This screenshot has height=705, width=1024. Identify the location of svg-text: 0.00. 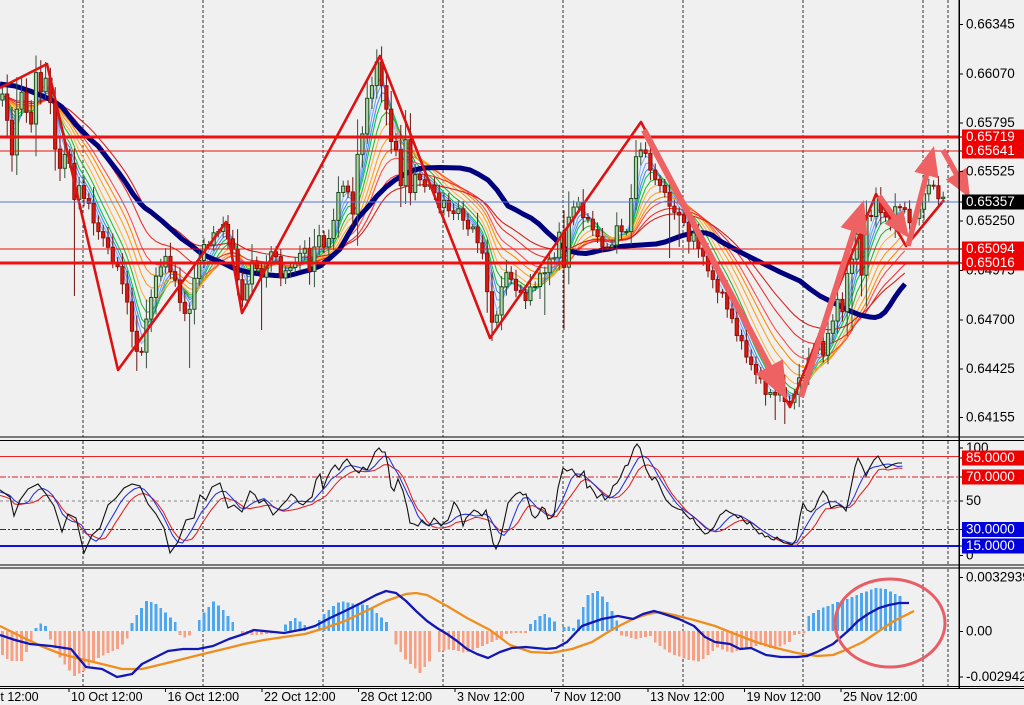
(979, 630).